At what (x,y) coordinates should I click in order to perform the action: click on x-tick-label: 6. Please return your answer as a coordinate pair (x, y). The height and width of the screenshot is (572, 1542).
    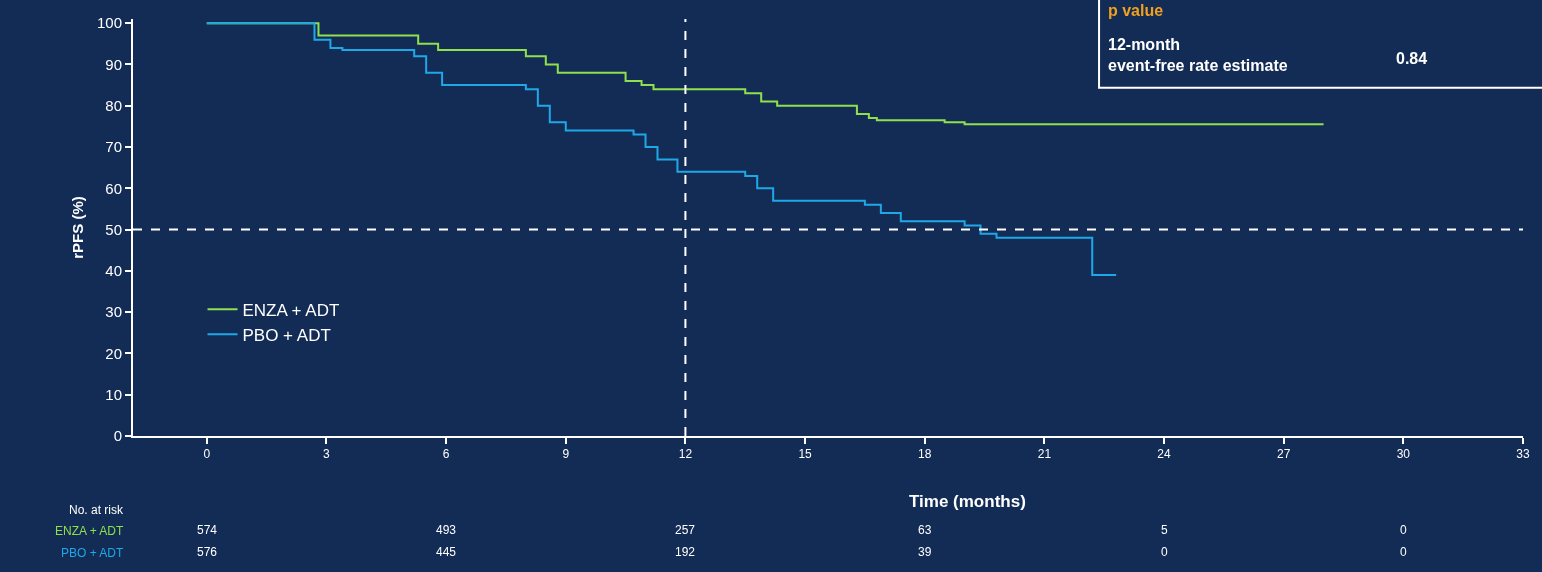
    Looking at the image, I should click on (446, 454).